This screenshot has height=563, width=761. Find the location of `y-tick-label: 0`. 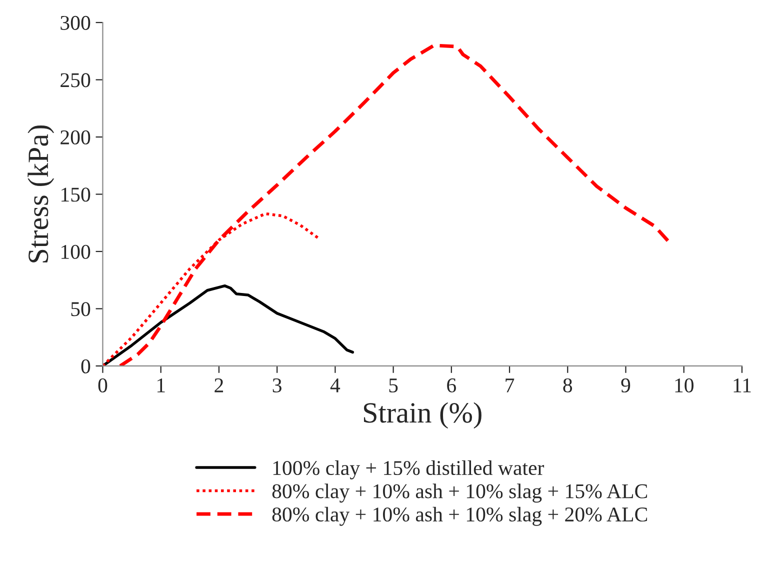

y-tick-label: 0 is located at coordinates (85, 366).